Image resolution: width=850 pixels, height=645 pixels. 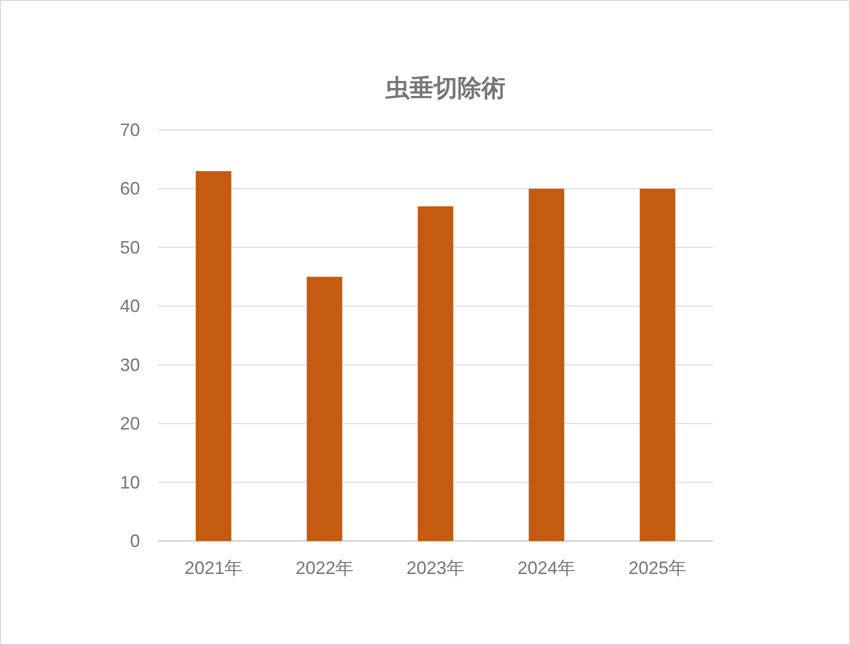 What do you see at coordinates (130, 424) in the screenshot?
I see `y-tick-label: 20` at bounding box center [130, 424].